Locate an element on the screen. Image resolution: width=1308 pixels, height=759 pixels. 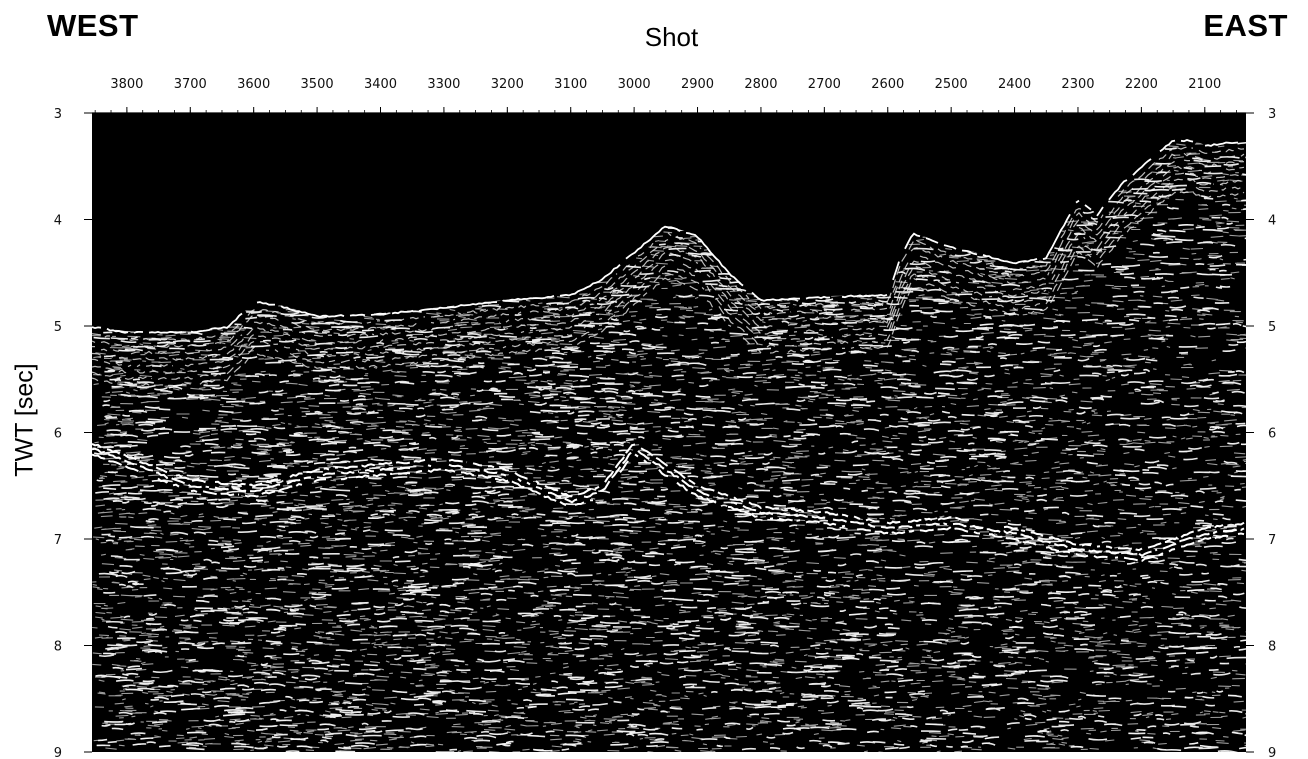
y-tick-label-left: 7 is located at coordinates (58, 540).